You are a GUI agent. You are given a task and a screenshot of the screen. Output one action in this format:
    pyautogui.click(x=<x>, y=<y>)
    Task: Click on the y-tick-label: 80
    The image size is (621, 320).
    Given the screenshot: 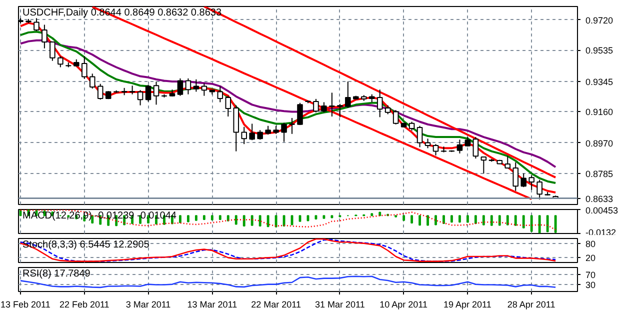 What is the action you would take?
    pyautogui.click(x=591, y=243)
    